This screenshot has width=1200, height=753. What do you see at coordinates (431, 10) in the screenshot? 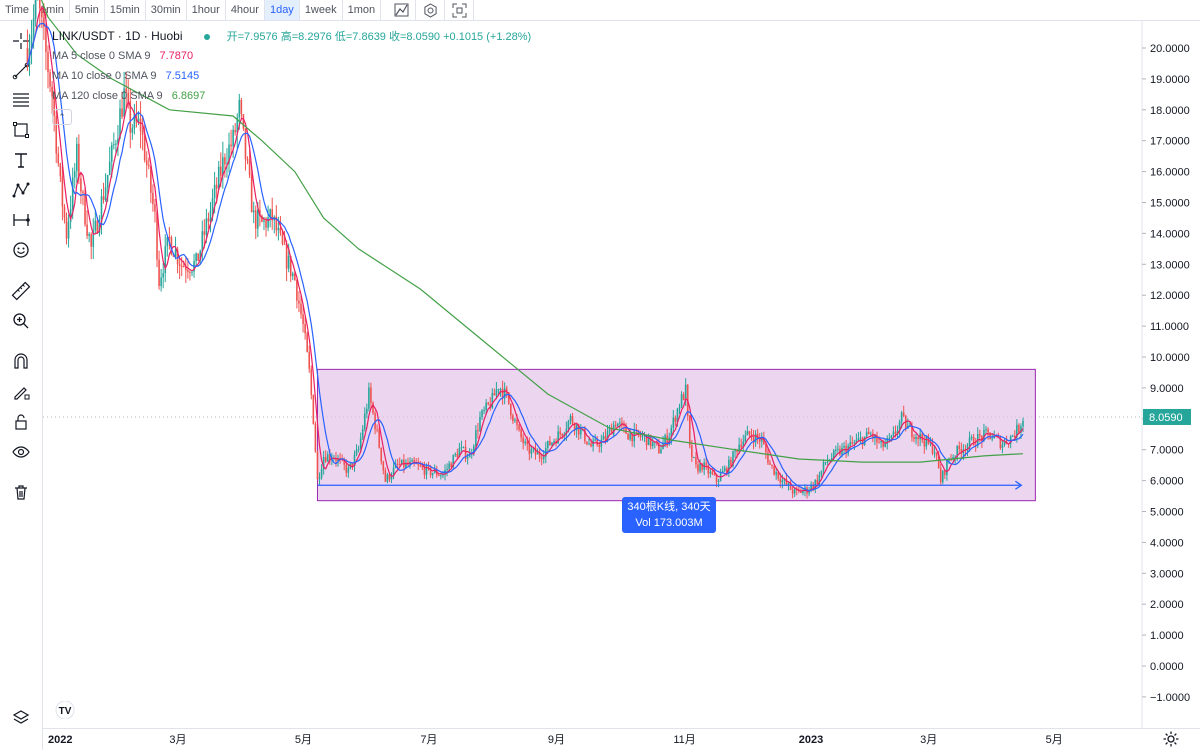
I see `settings-icon` at bounding box center [431, 10].